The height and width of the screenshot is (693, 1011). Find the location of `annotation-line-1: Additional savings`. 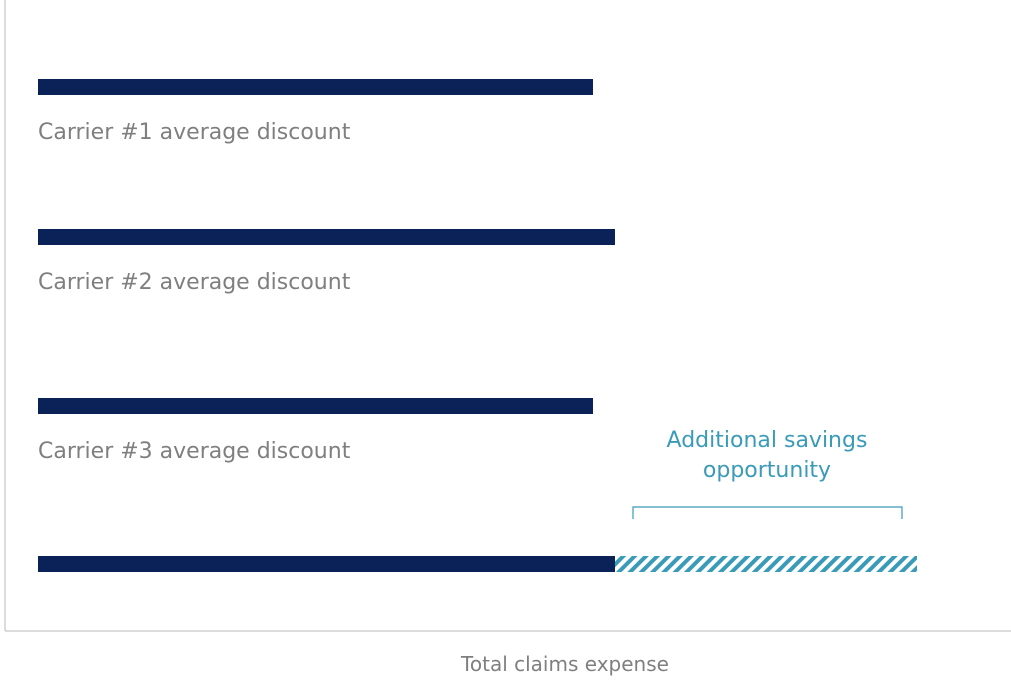

annotation-line-1: Additional savings is located at coordinates (767, 440).